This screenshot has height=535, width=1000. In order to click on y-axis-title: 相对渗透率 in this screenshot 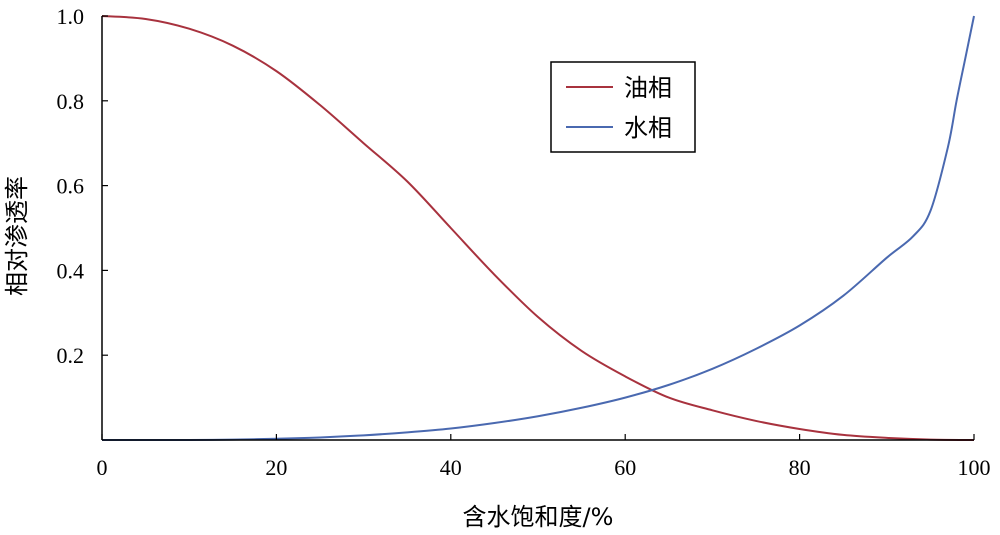, I will do `click(17, 236)`.